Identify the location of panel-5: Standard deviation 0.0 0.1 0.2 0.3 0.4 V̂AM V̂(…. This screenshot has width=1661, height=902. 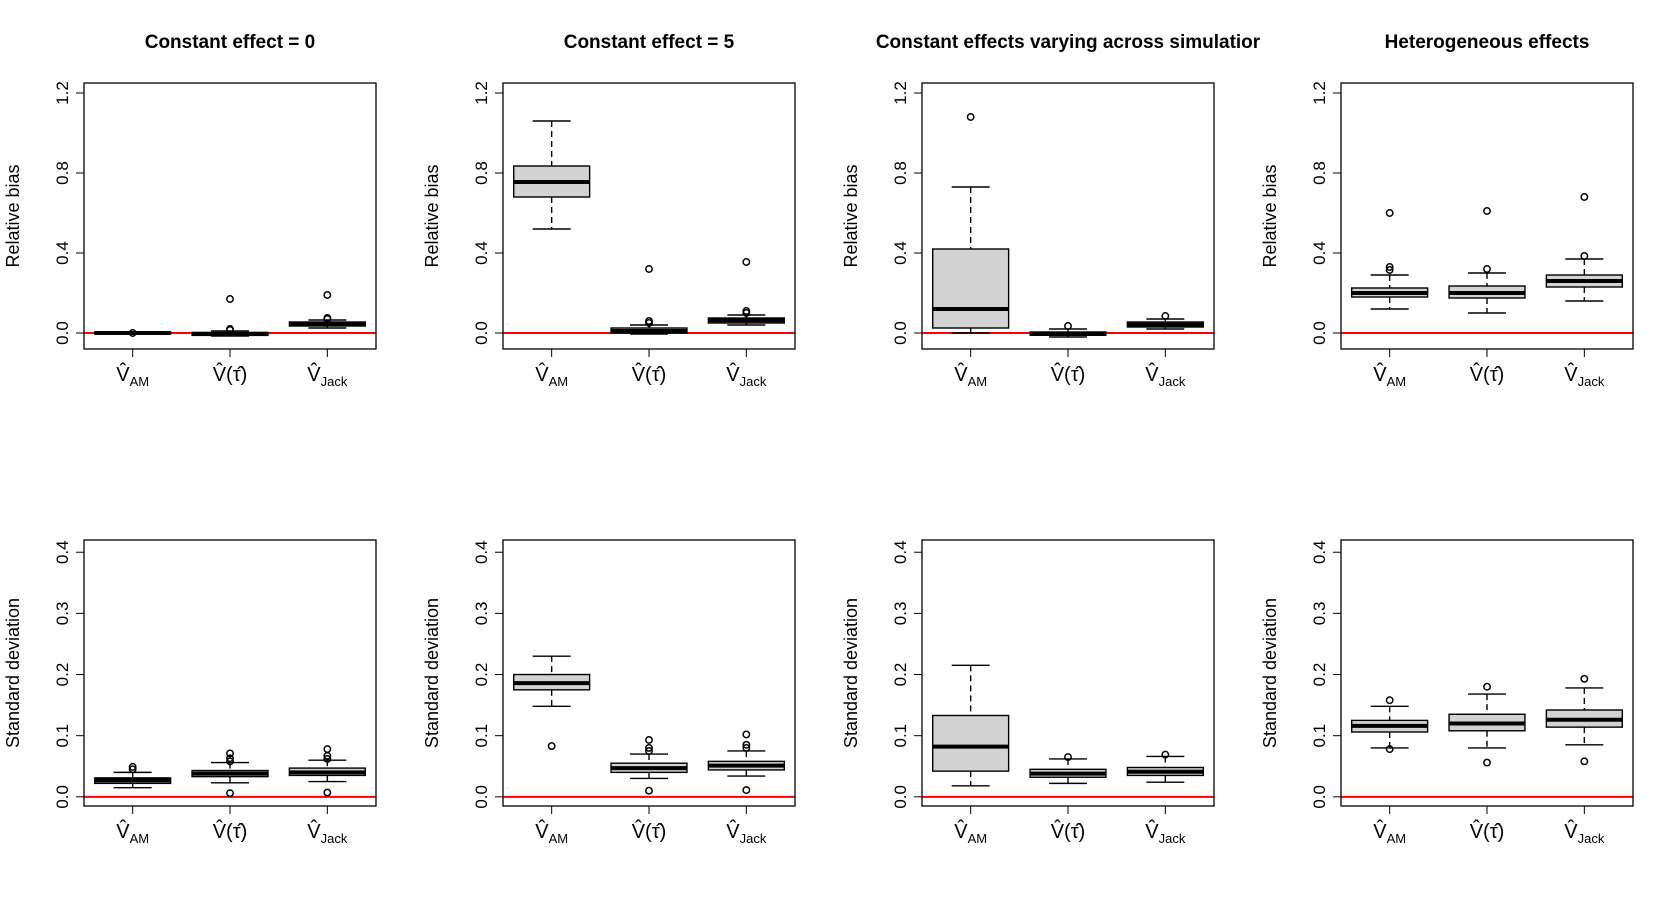
(190, 692).